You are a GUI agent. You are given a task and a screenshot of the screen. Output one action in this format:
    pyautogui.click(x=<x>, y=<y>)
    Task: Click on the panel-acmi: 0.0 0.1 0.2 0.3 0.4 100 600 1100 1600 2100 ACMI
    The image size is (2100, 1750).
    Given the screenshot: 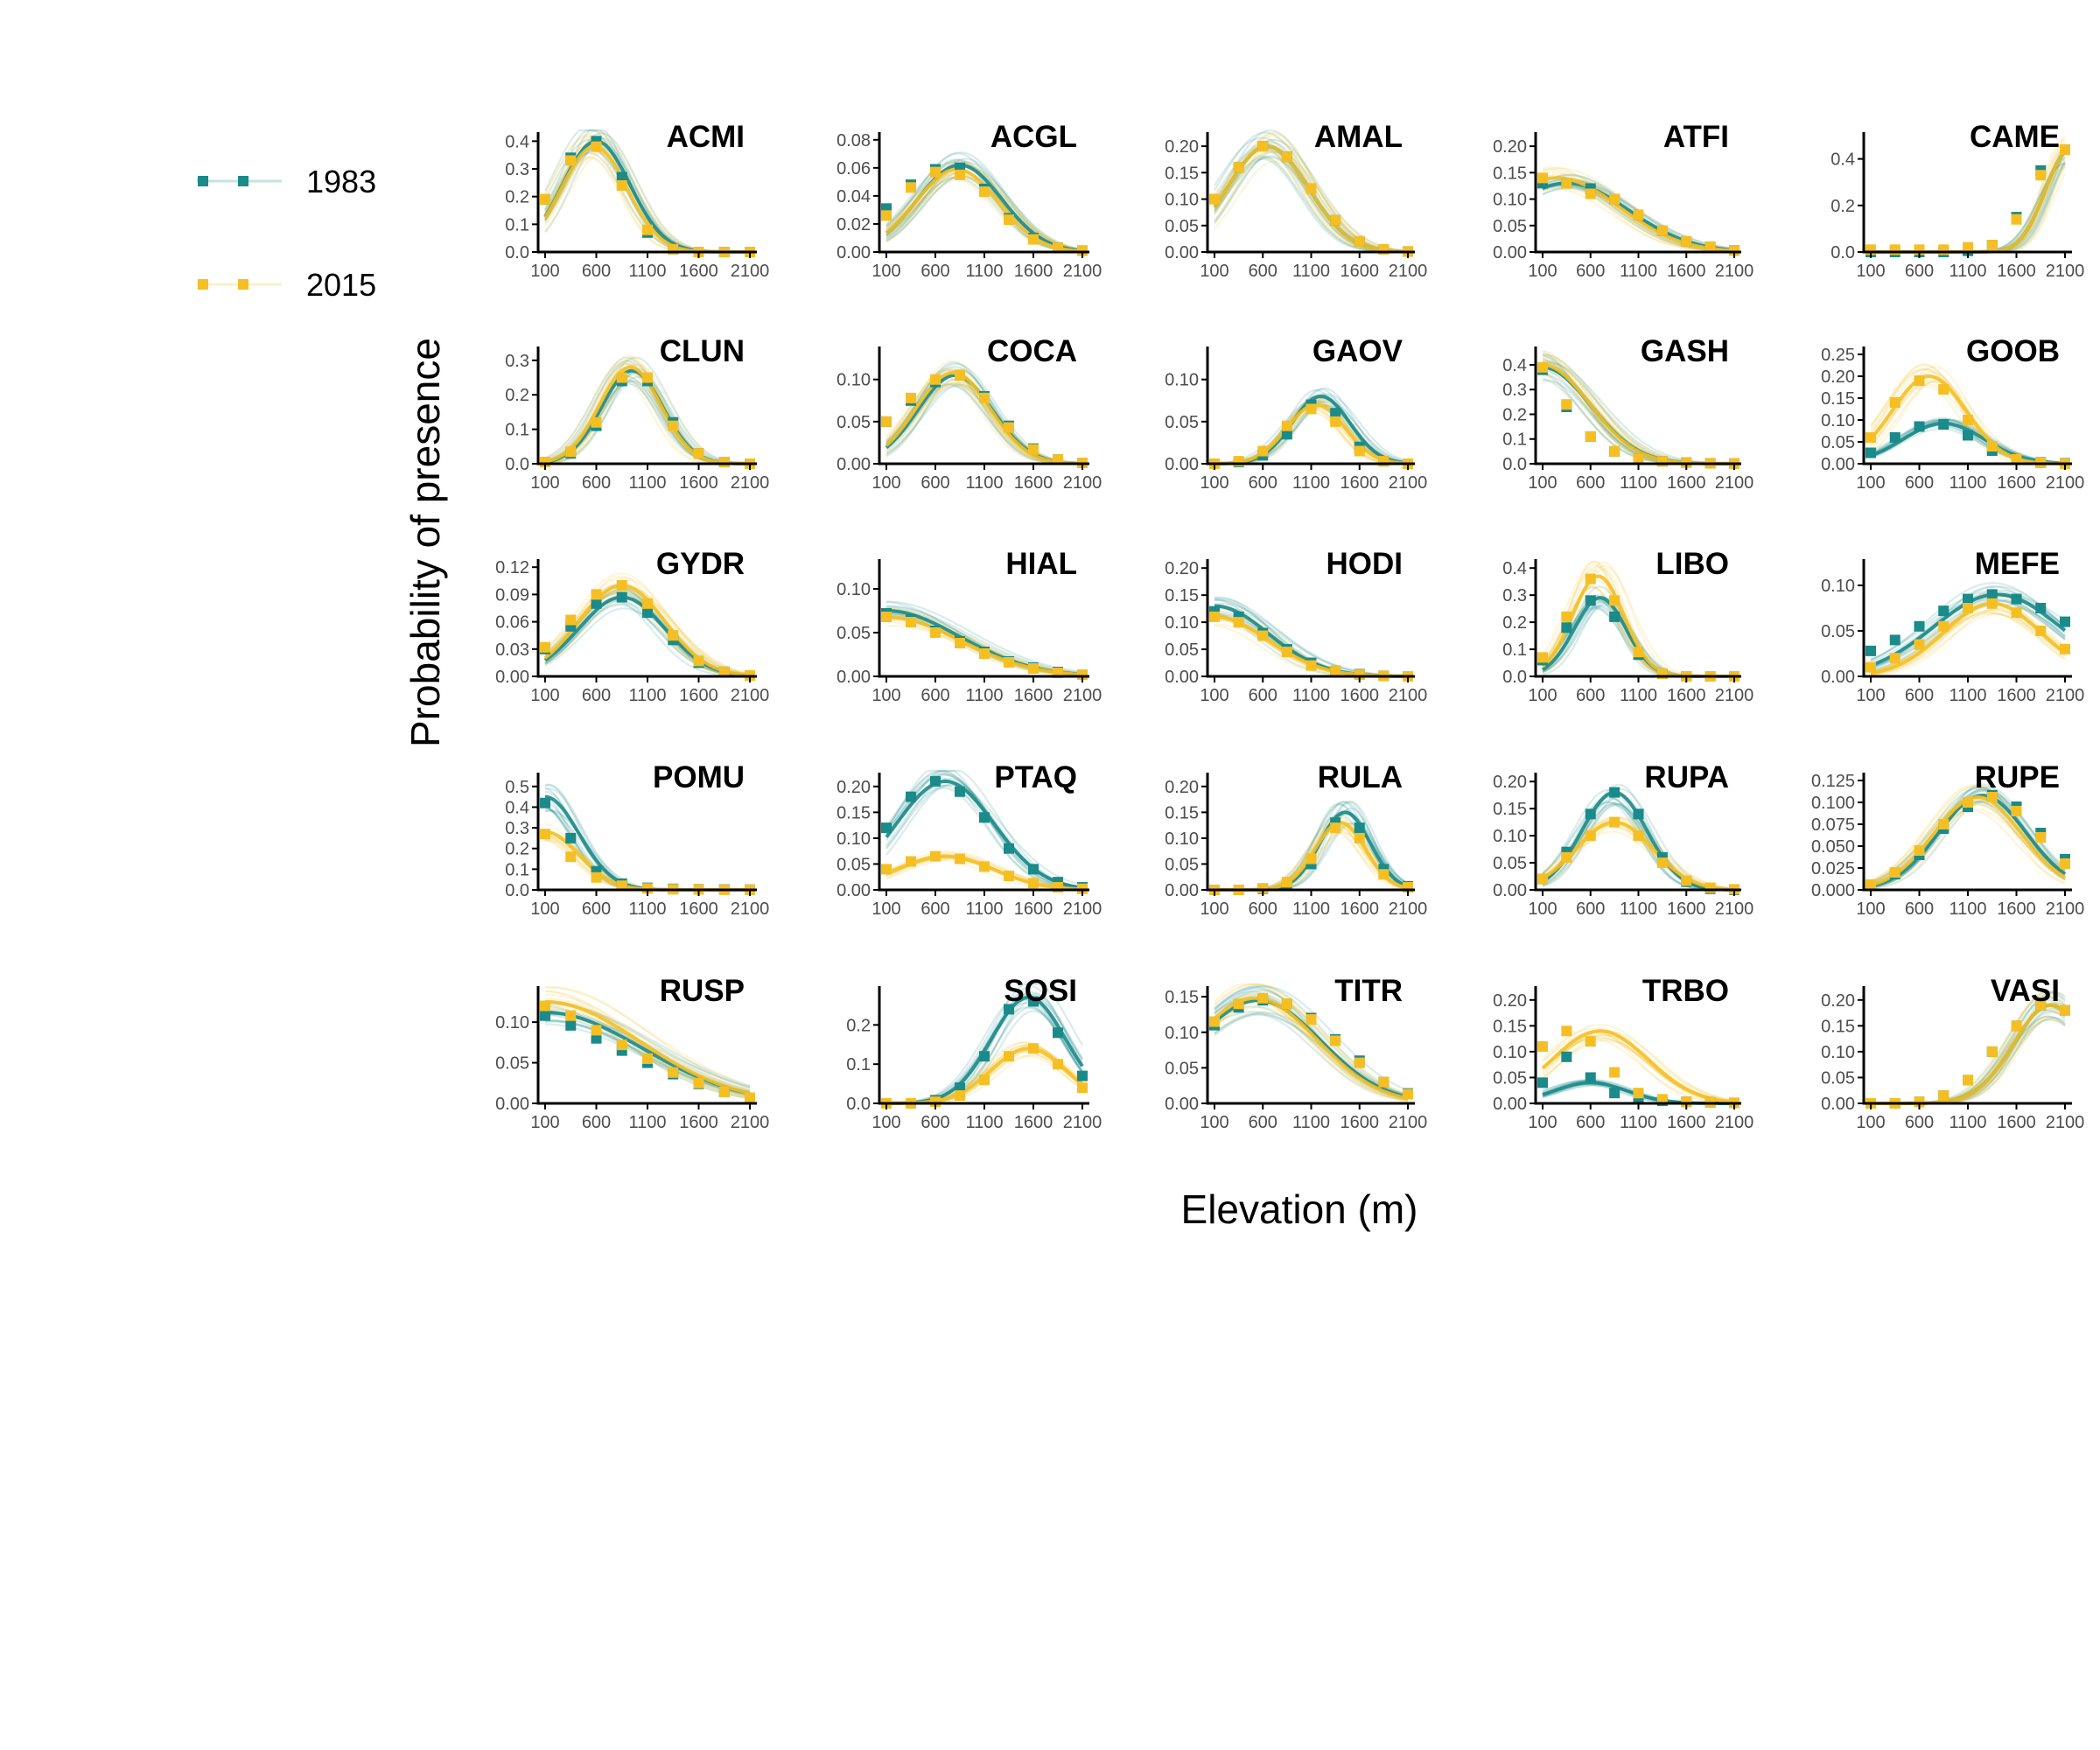 What is the action you would take?
    pyautogui.click(x=637, y=200)
    